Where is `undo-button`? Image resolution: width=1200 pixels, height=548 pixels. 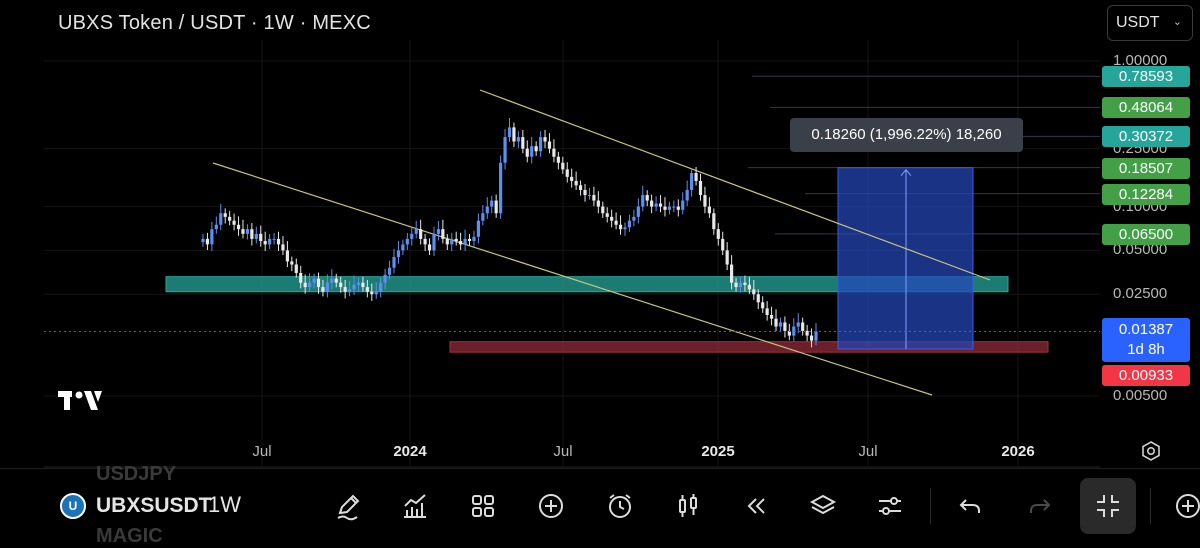
undo-button is located at coordinates (970, 506).